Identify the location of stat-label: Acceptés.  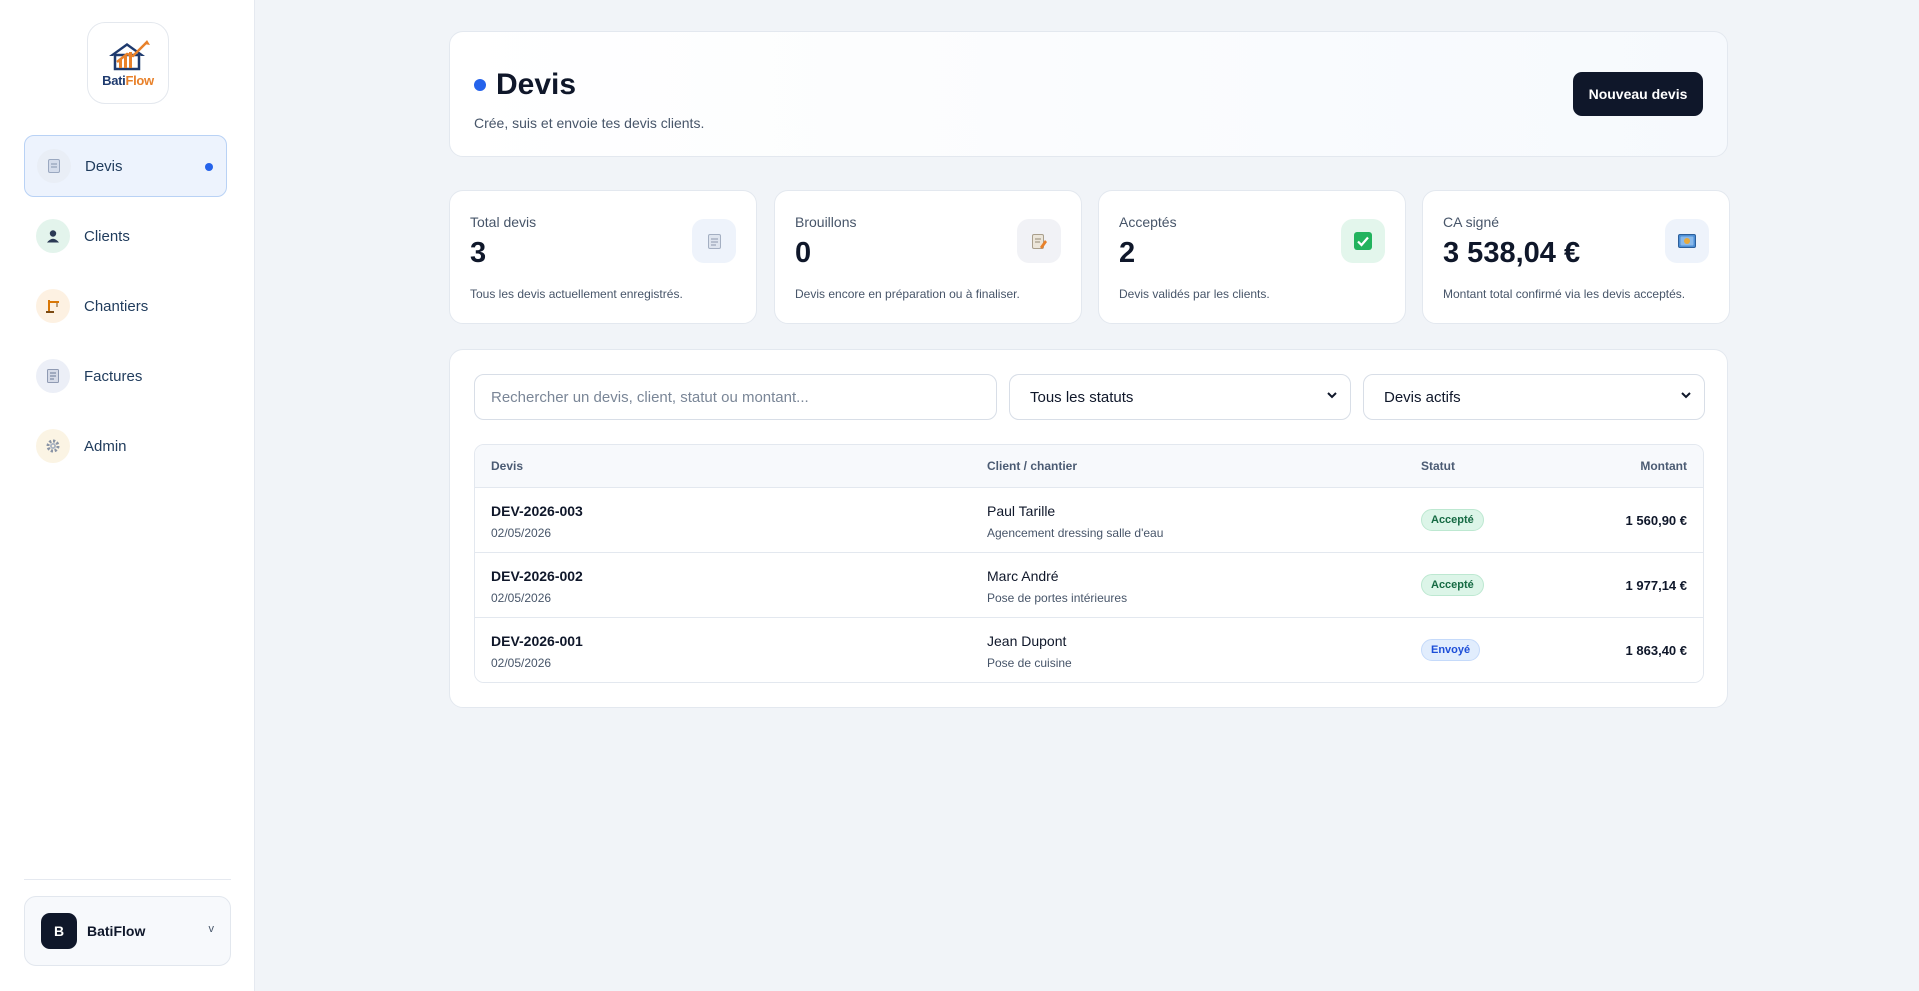
(1148, 222).